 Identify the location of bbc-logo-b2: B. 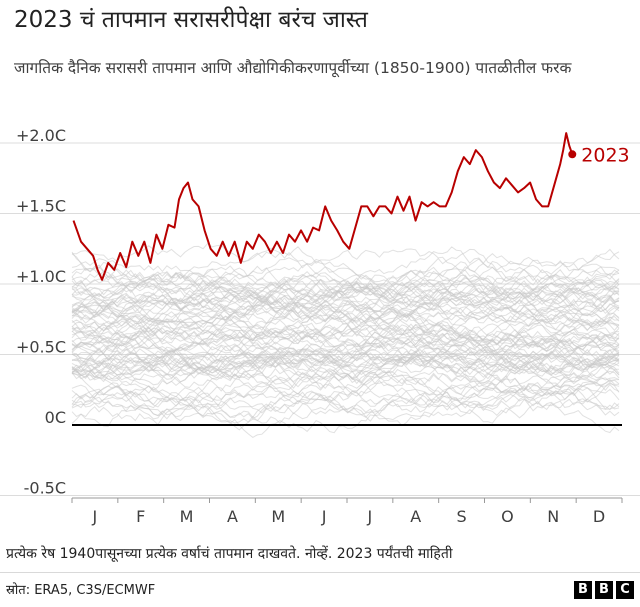
(604, 590).